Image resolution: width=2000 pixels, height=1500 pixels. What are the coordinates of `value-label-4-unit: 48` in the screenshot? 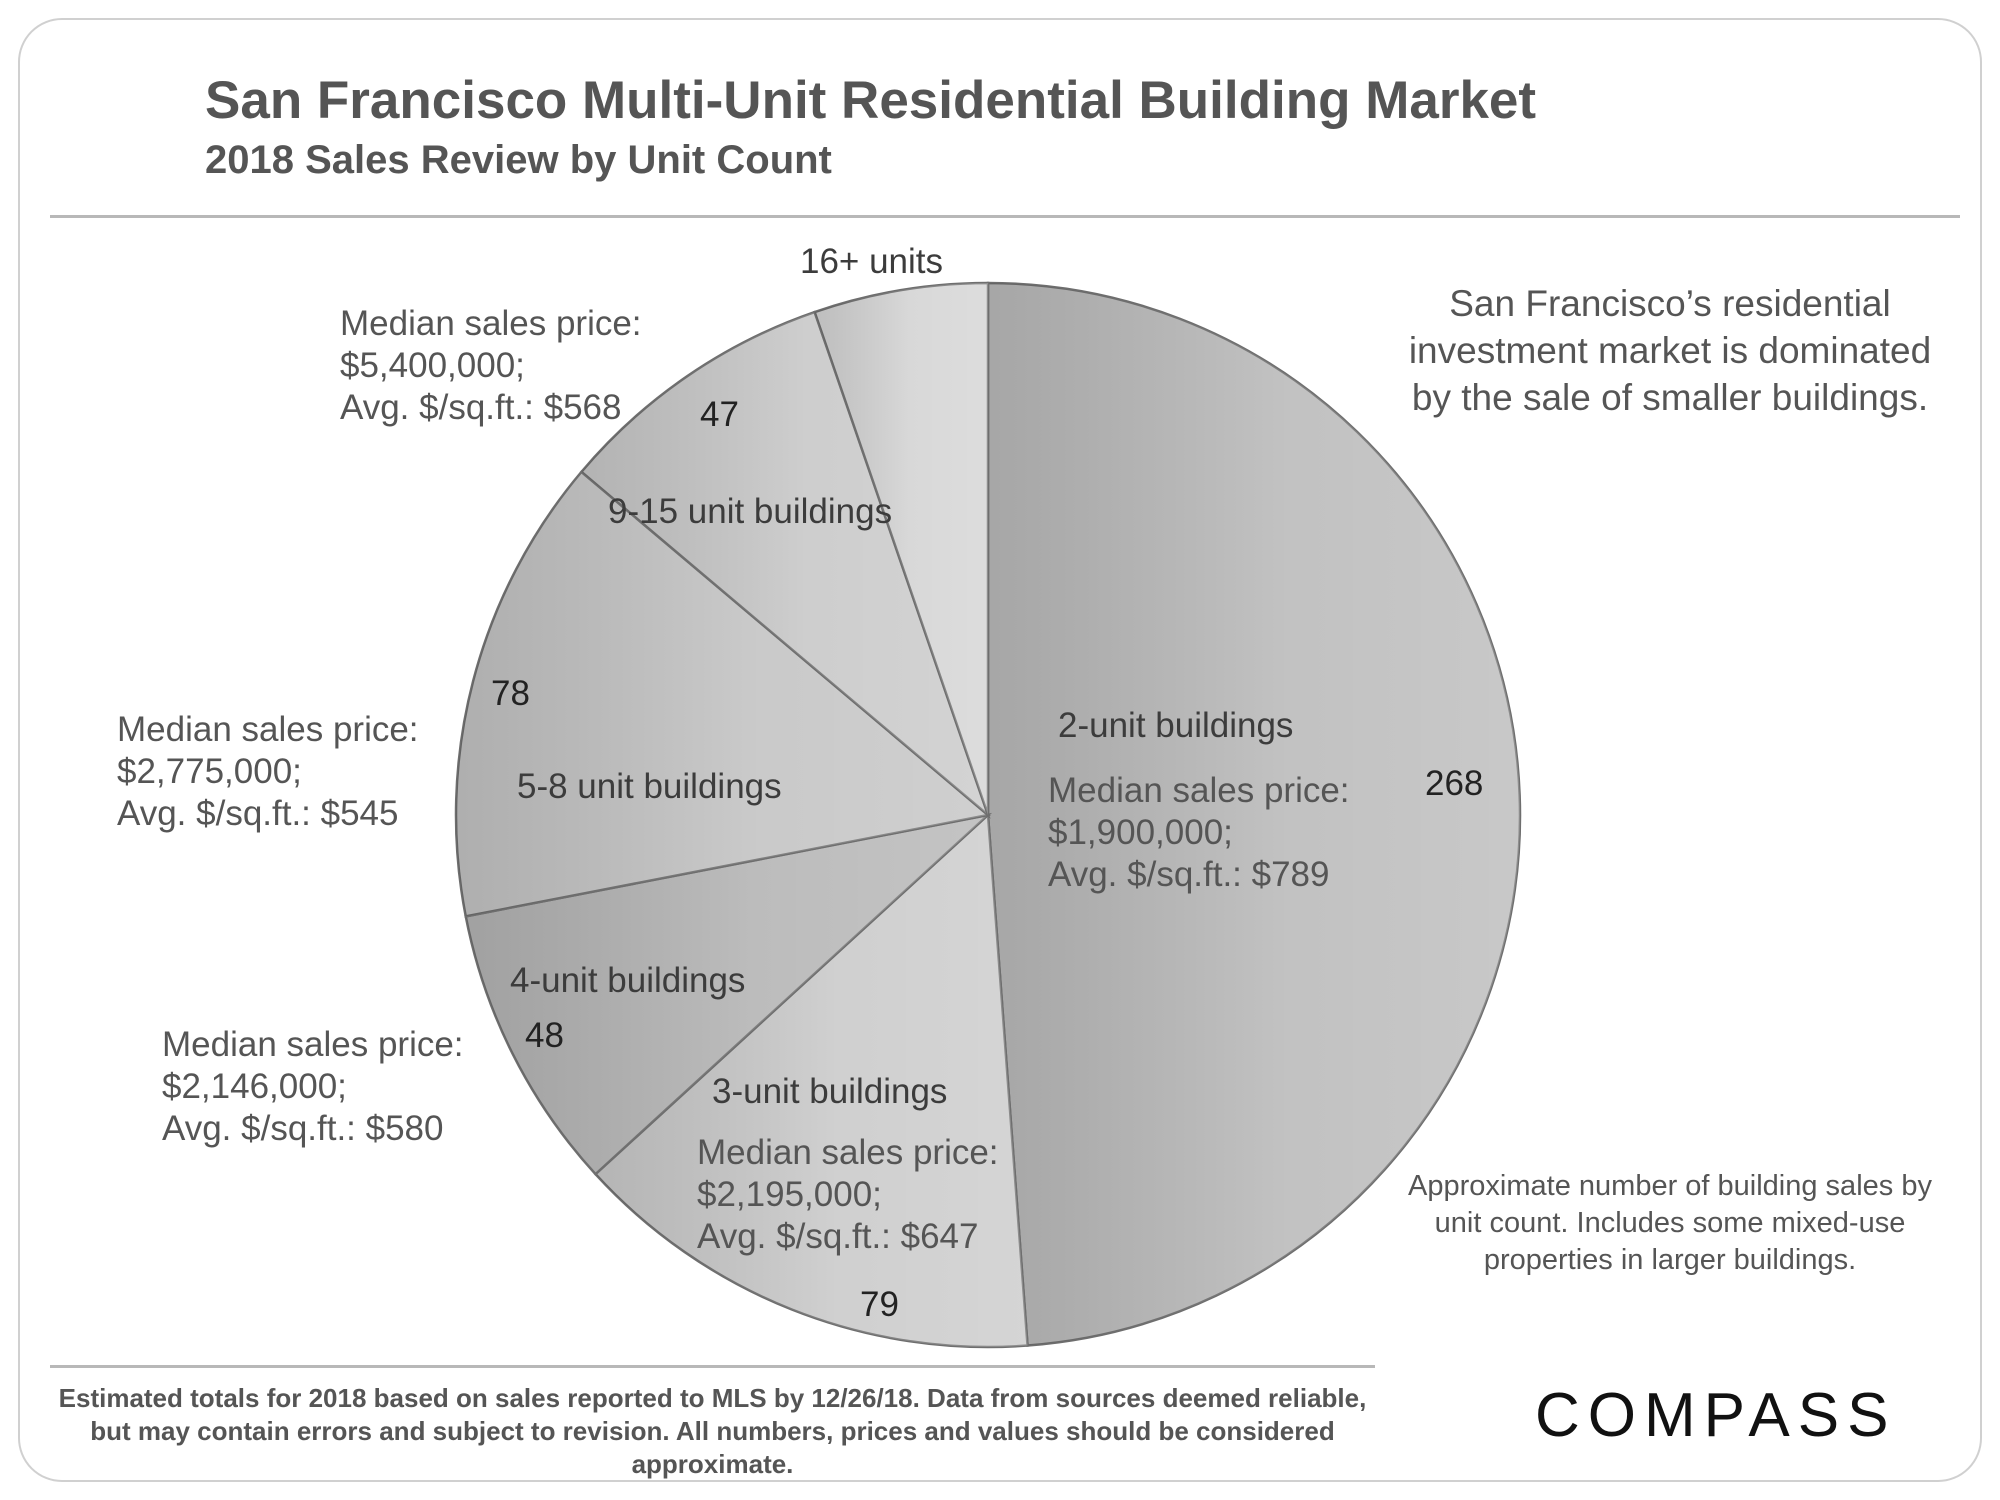 It's located at (544, 1035).